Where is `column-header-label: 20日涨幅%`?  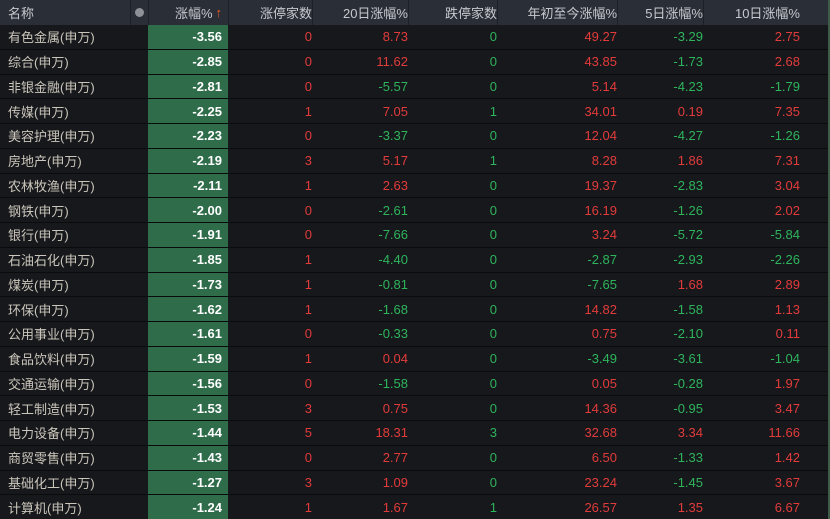 column-header-label: 20日涨幅% is located at coordinates (375, 13).